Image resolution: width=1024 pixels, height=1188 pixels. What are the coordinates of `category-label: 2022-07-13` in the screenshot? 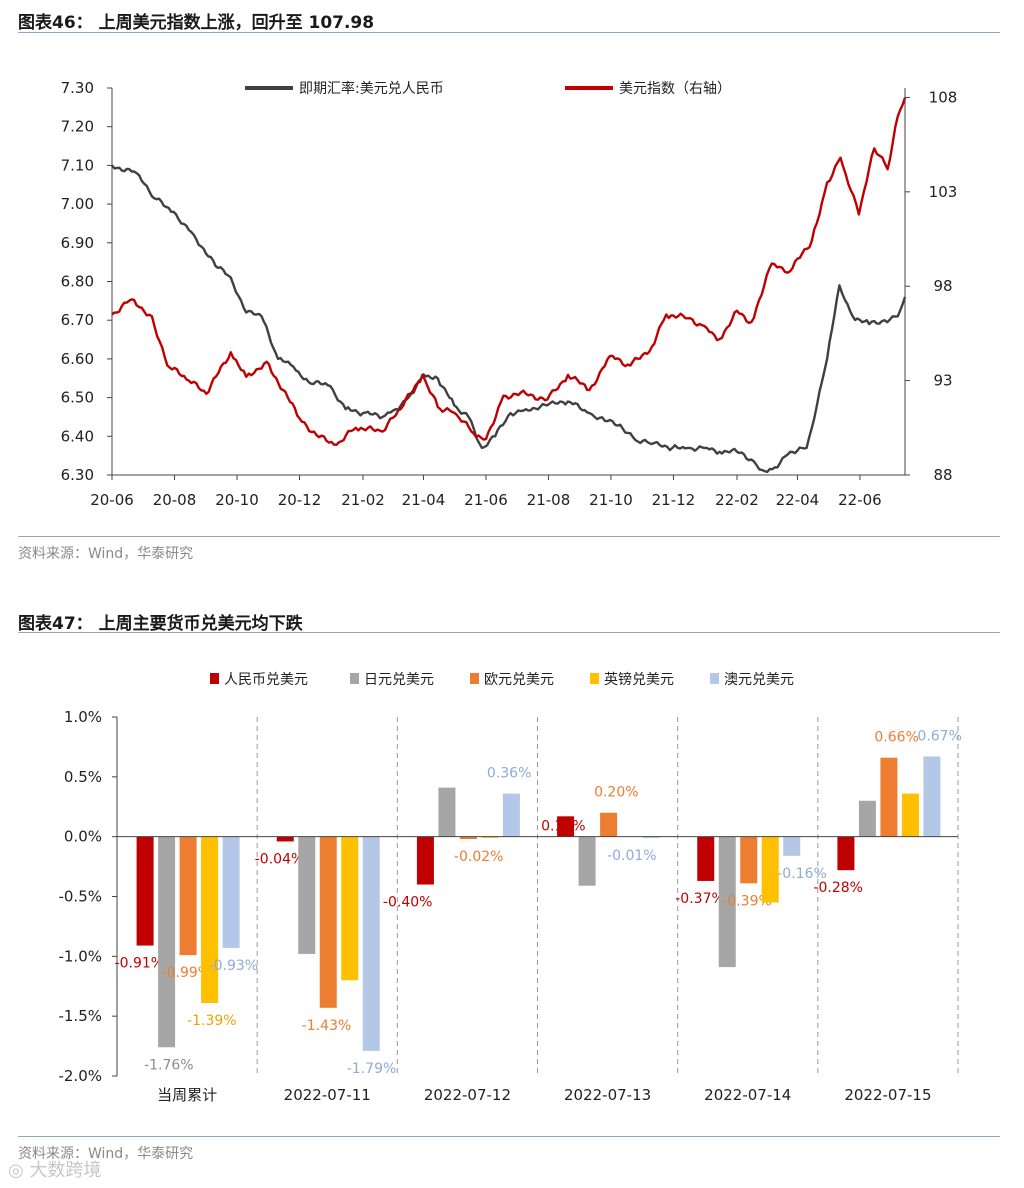 It's located at (607, 1095).